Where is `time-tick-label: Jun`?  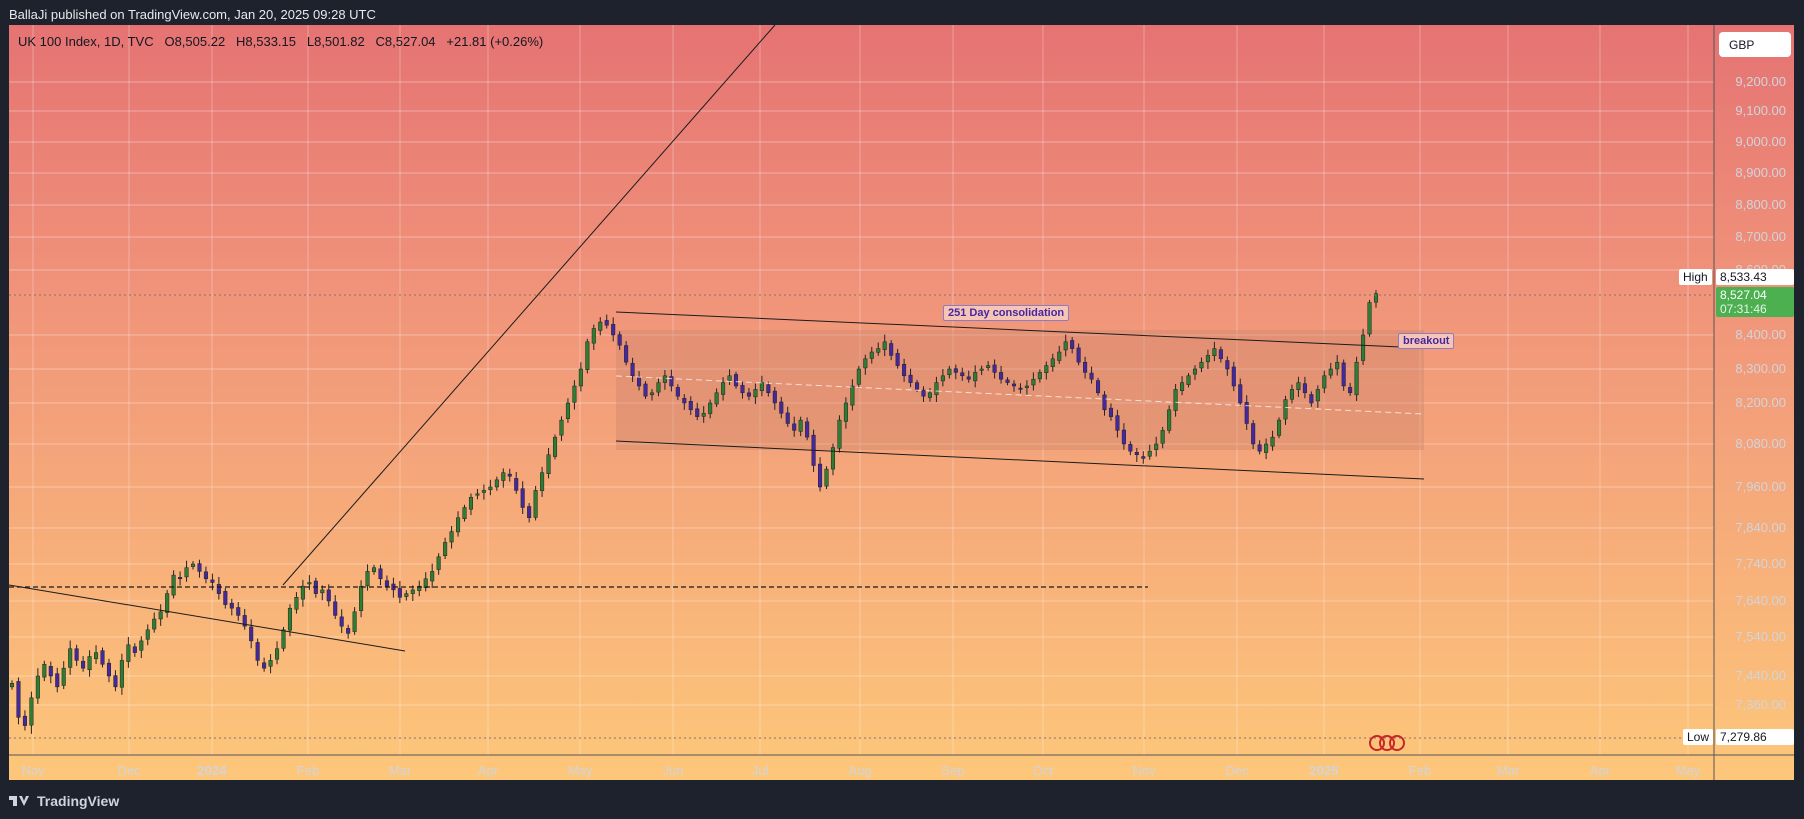
time-tick-label: Jun is located at coordinates (673, 770).